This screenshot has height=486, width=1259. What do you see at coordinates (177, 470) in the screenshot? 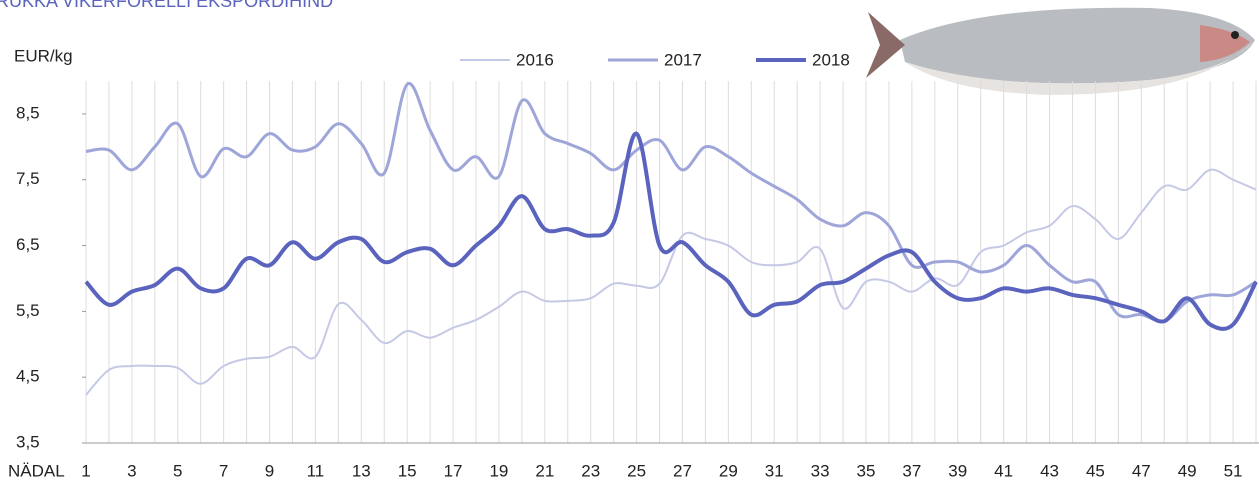
I see `x-tick-label: 5` at bounding box center [177, 470].